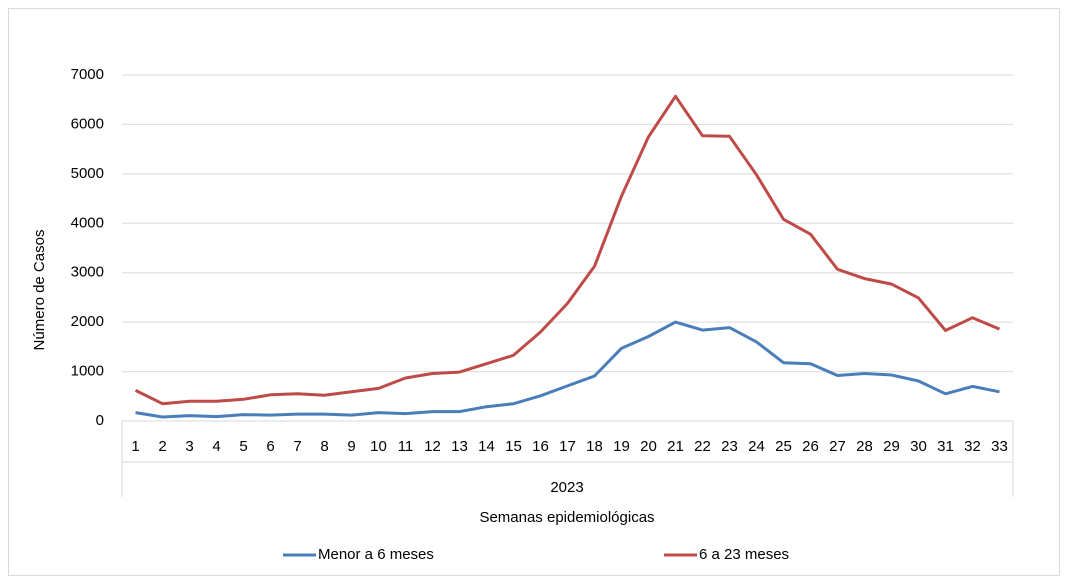 The image size is (1068, 580). I want to click on x-tick-label: 5, so click(243, 446).